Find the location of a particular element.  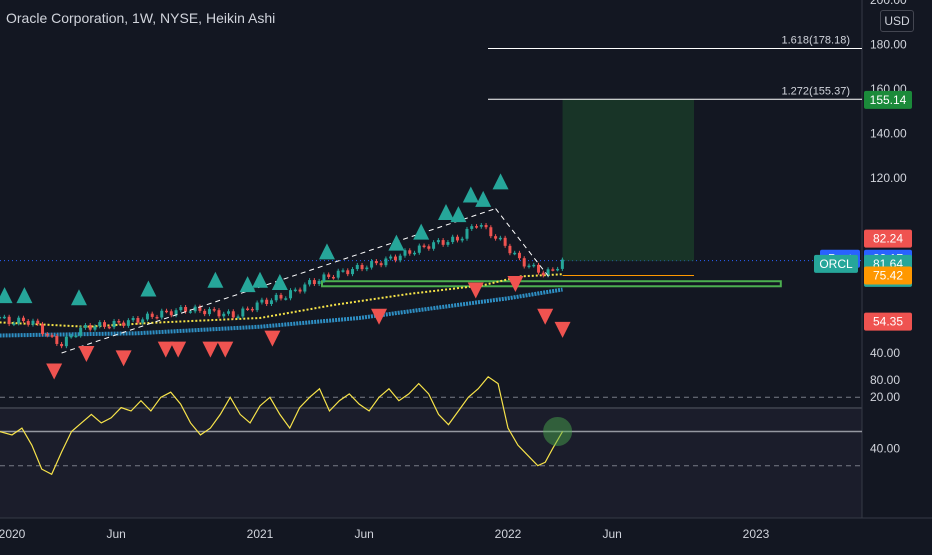

price-label-bg is located at coordinates (888, 321).